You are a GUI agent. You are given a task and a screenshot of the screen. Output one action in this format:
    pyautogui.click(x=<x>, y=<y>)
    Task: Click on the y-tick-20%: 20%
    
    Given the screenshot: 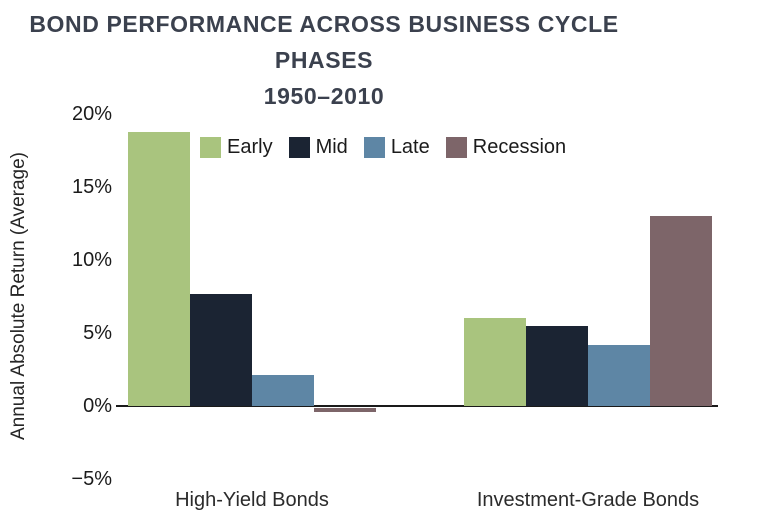 What is the action you would take?
    pyautogui.click(x=91, y=114)
    